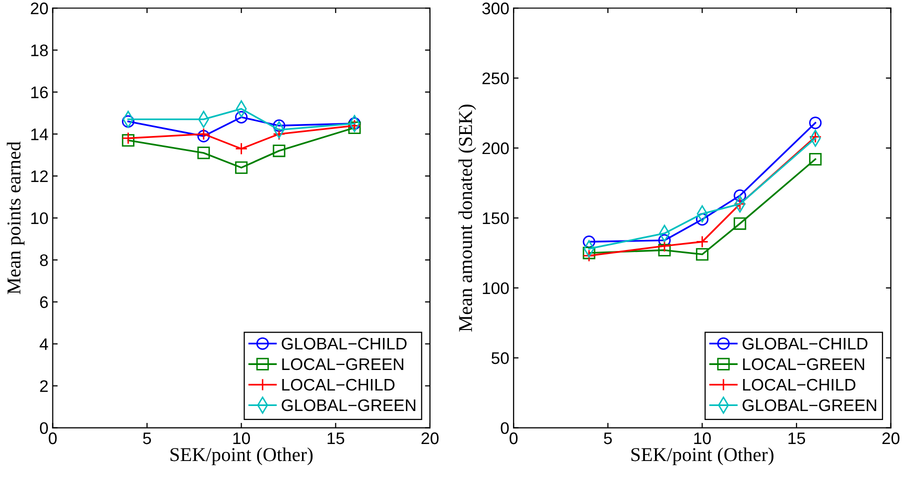 The width and height of the screenshot is (909, 478). Describe the element at coordinates (39, 134) in the screenshot. I see `y-tick-label: 14` at that location.